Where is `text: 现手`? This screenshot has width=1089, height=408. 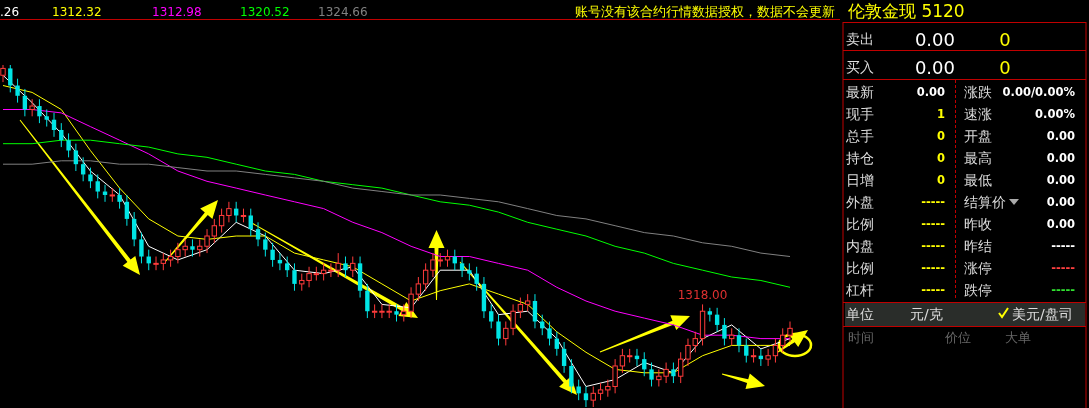
text: 现手 is located at coordinates (860, 114).